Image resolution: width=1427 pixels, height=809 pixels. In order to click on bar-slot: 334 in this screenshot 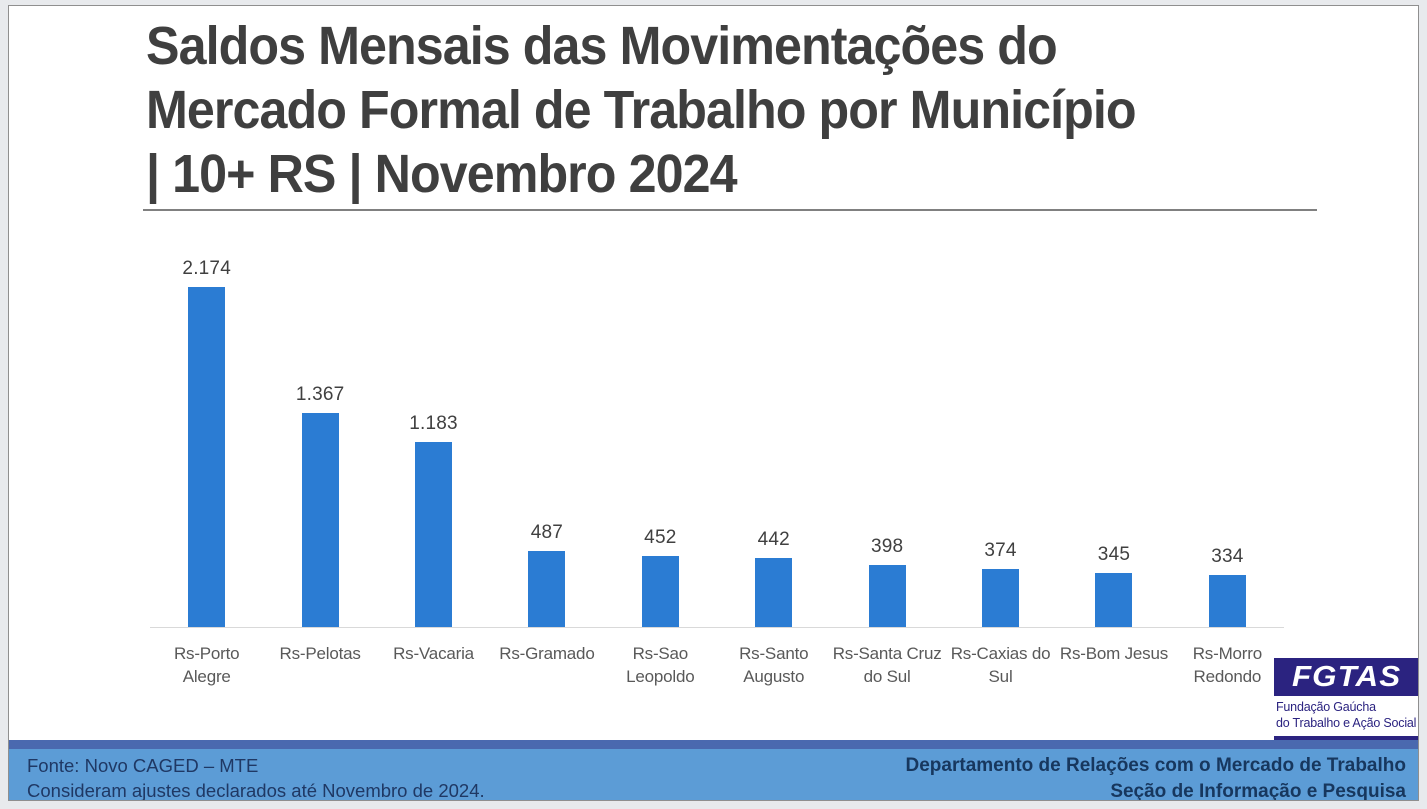, I will do `click(1227, 586)`.